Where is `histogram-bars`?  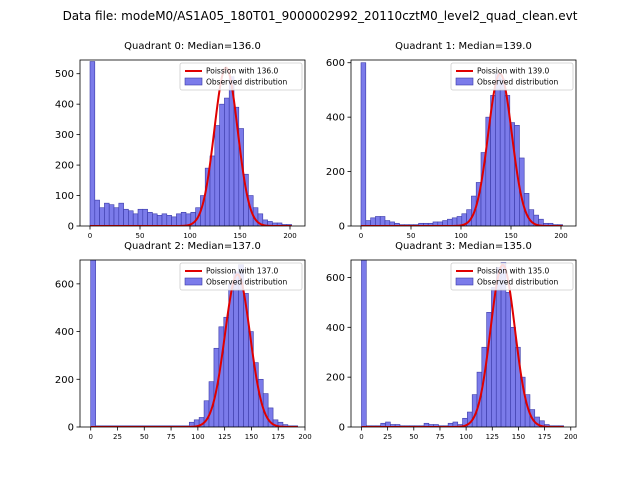 histogram-bars is located at coordinates (462, 343).